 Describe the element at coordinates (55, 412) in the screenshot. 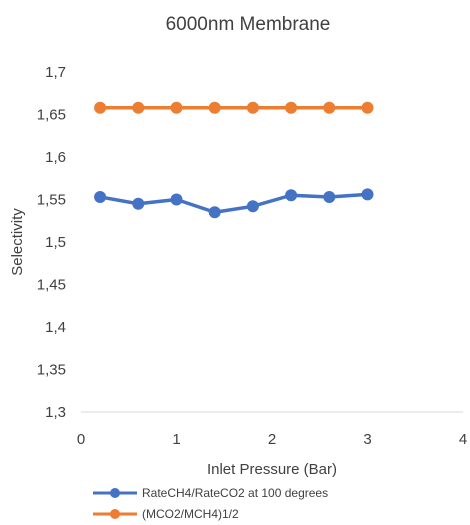

I see `y-tick-label: 1,3` at that location.